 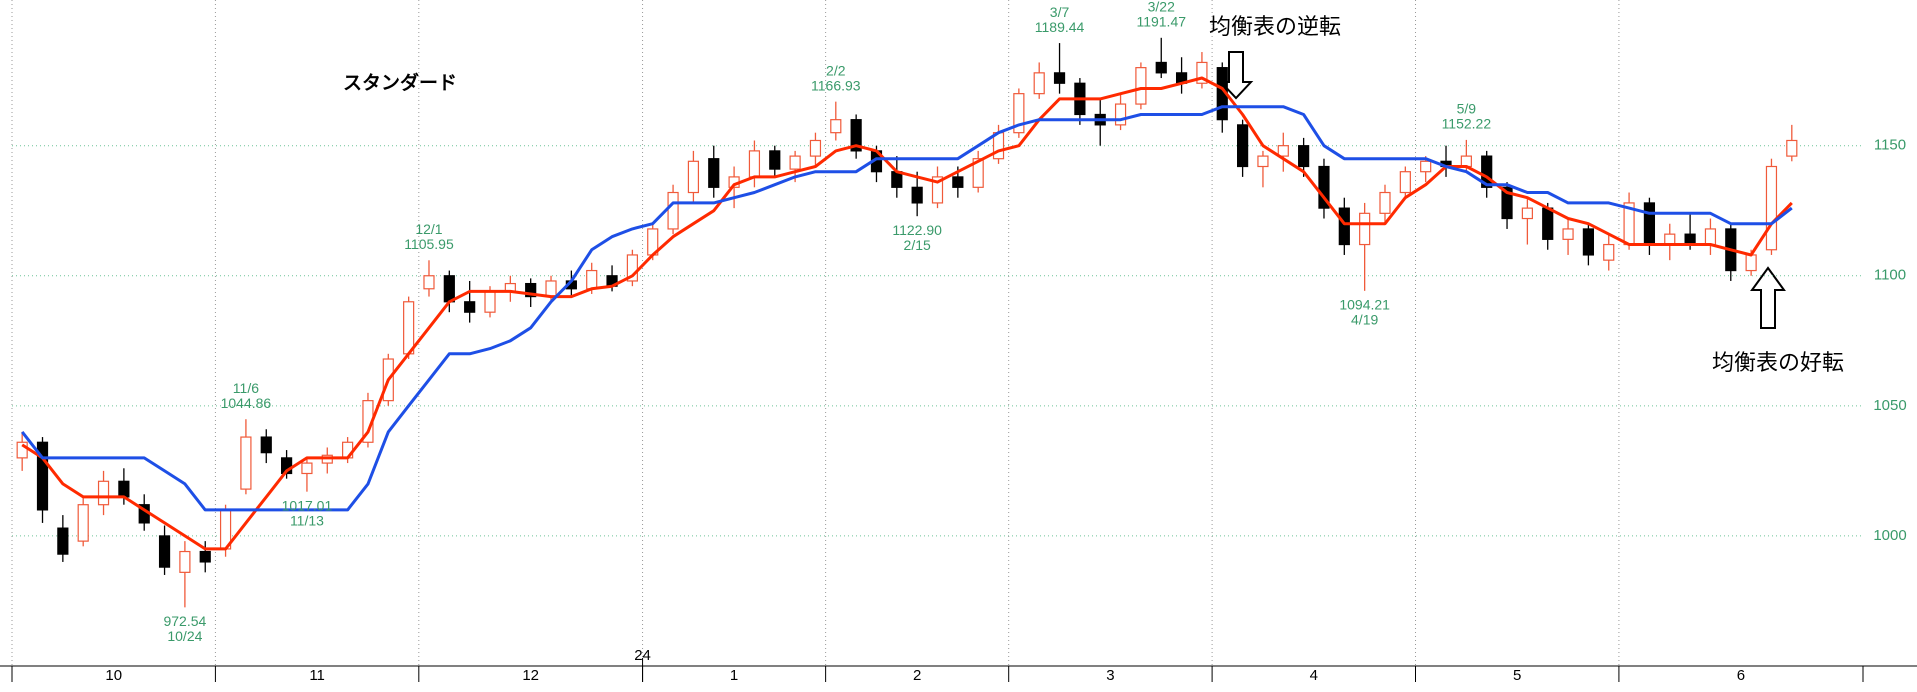 I want to click on x-tick-label: 5, so click(x=1517, y=675).